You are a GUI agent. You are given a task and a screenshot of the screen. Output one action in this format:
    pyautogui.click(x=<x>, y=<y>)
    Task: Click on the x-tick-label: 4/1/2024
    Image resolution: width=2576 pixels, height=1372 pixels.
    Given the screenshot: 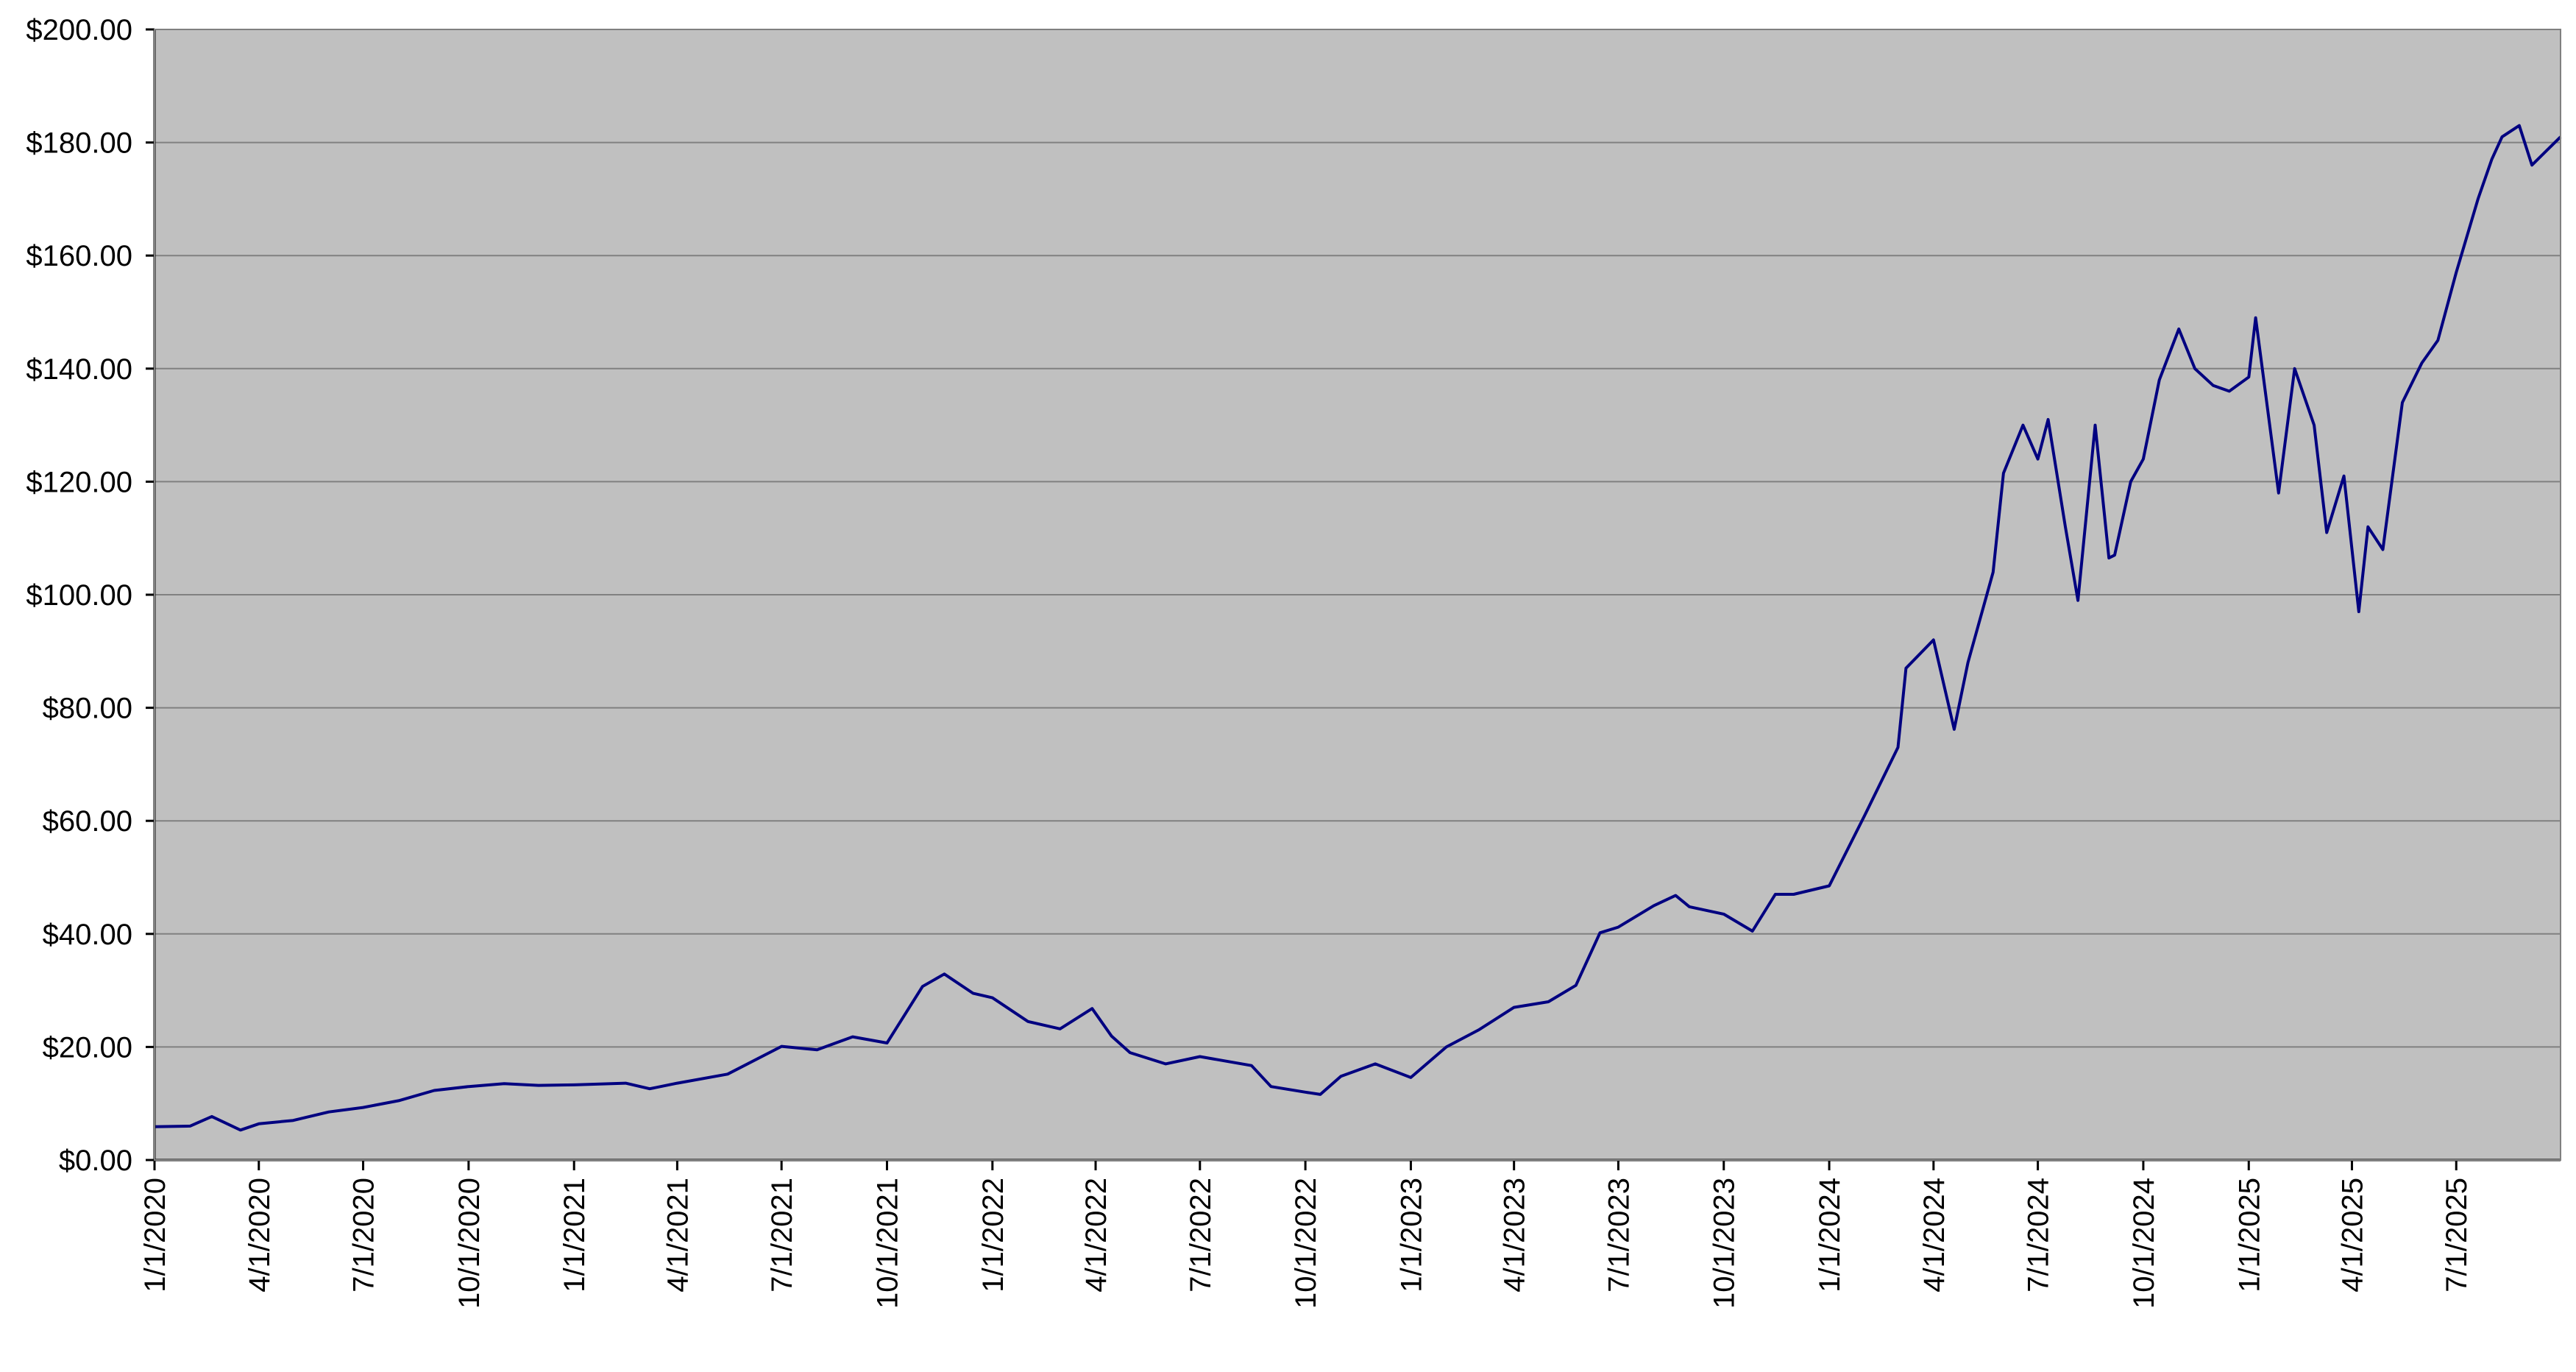 What is the action you would take?
    pyautogui.click(x=1934, y=1235)
    